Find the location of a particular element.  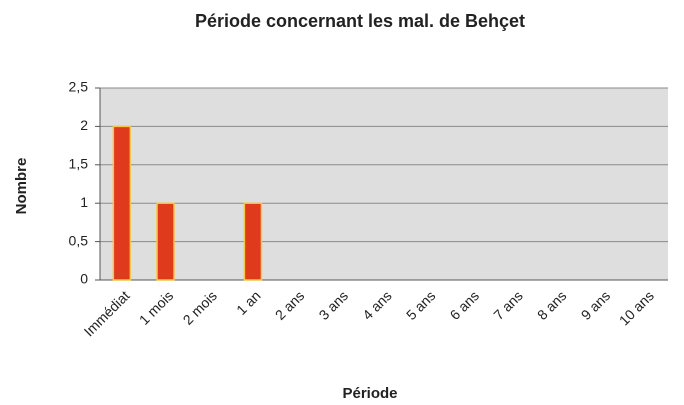

x-tick-label: 8 ans is located at coordinates (552, 305).